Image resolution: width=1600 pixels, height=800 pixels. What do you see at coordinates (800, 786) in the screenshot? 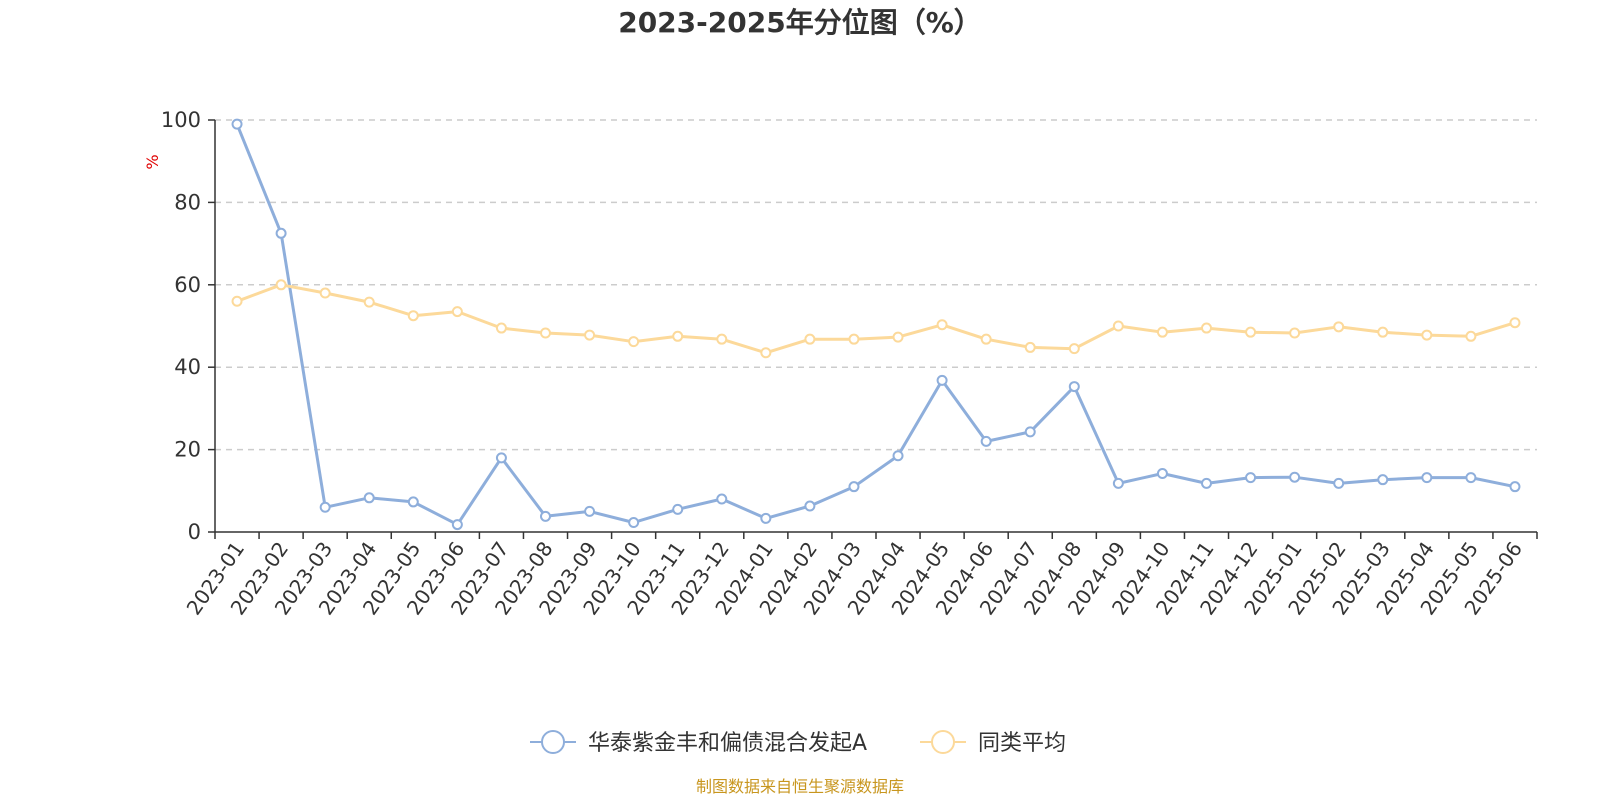
I see `source-note: 制图数据来自恒生聚源数据库` at bounding box center [800, 786].